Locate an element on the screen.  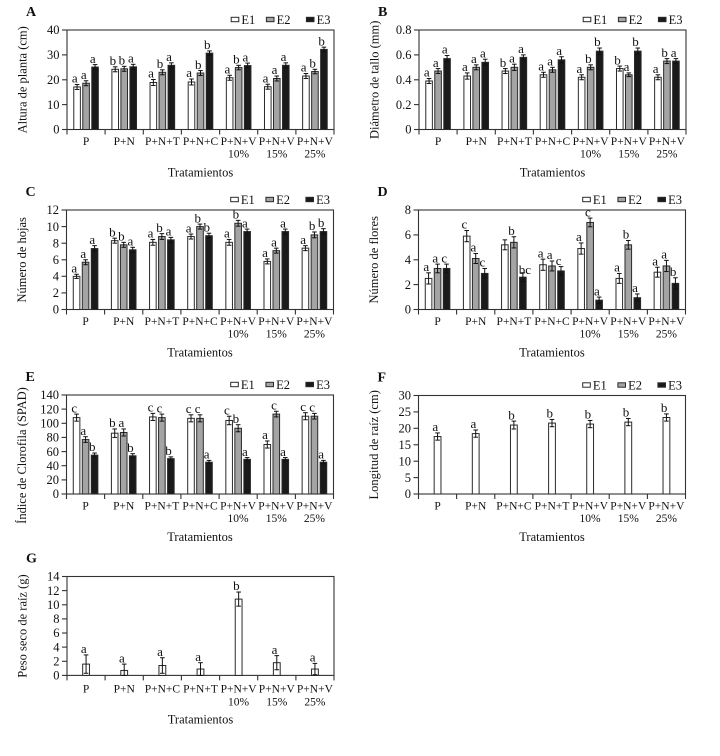
svg-text: Diámetro de tallo (mm) is located at coordinates (375, 80).